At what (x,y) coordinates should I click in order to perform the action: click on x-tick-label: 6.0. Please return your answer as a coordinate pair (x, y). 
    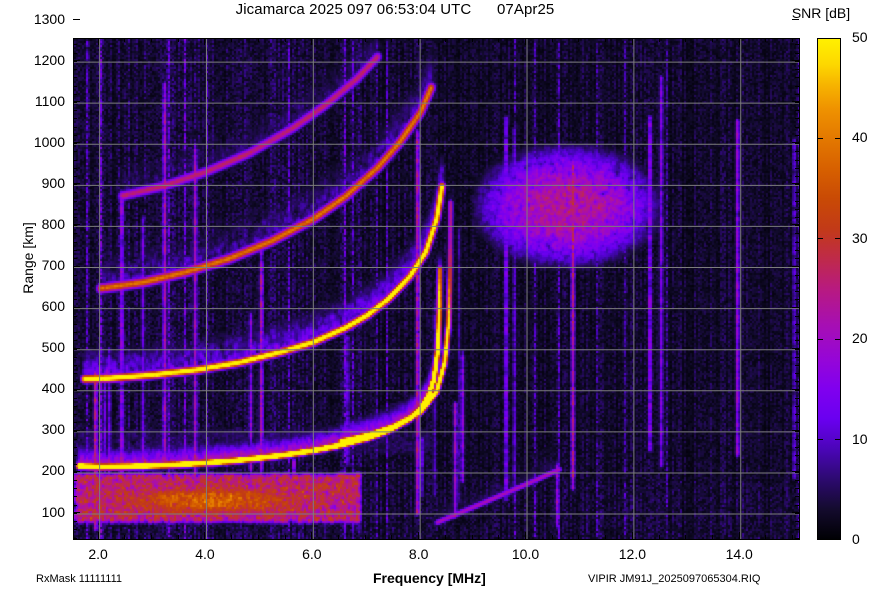
    Looking at the image, I should click on (312, 554).